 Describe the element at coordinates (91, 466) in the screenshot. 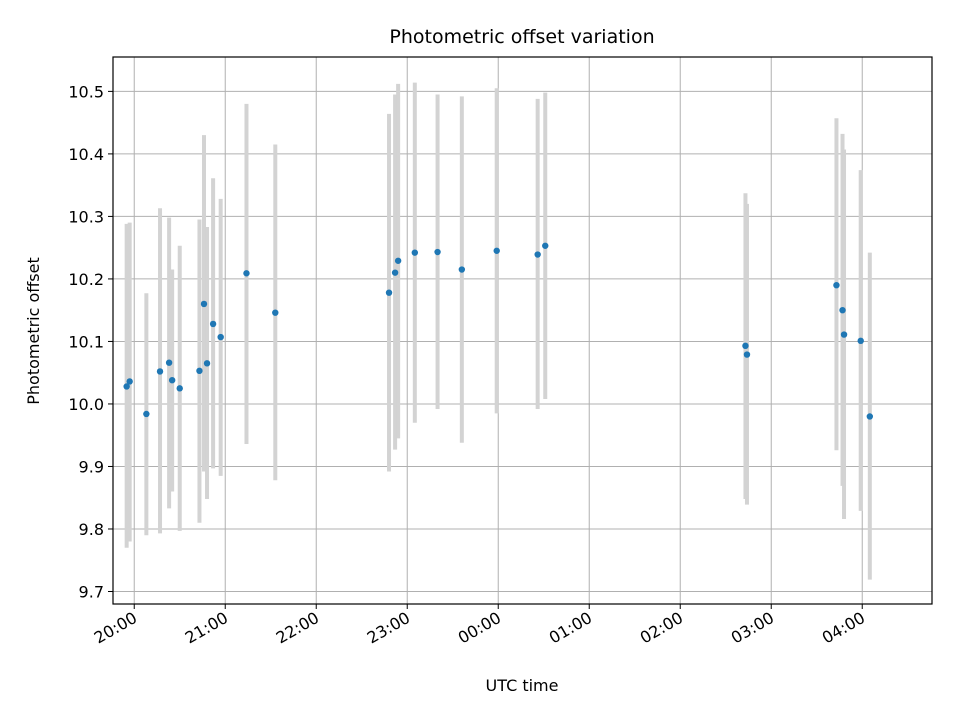

I see `y-tick-label: 9.9` at that location.